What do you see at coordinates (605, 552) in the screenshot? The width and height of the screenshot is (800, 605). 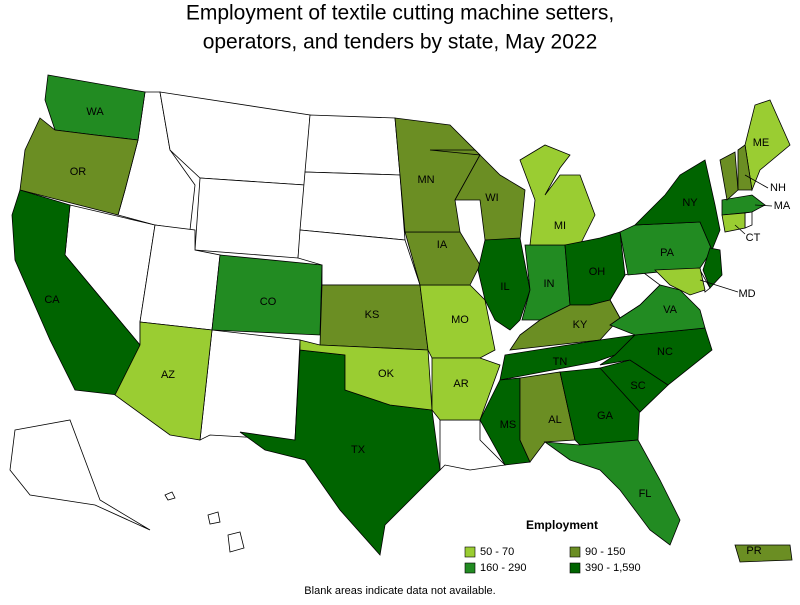 I see `legend-label: 90 - 150` at bounding box center [605, 552].